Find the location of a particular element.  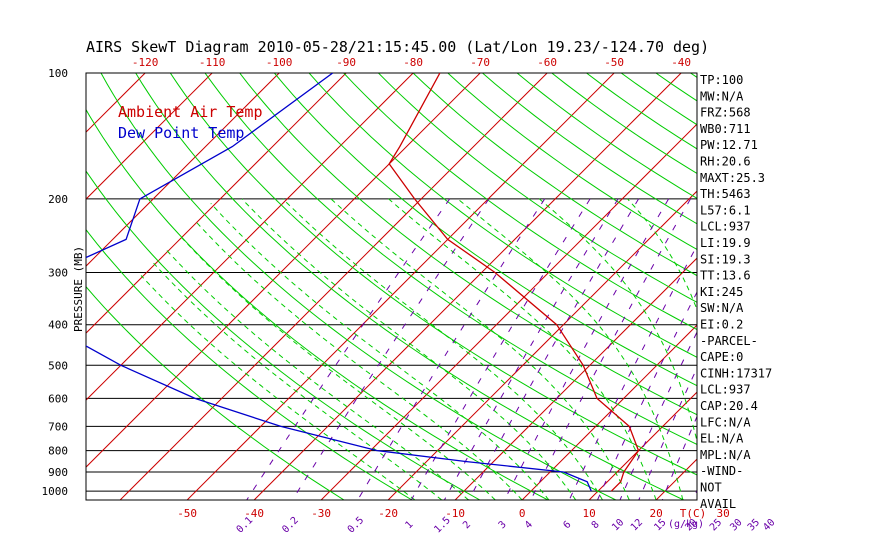

stability-index-item: FRZ:568 is located at coordinates (725, 113).